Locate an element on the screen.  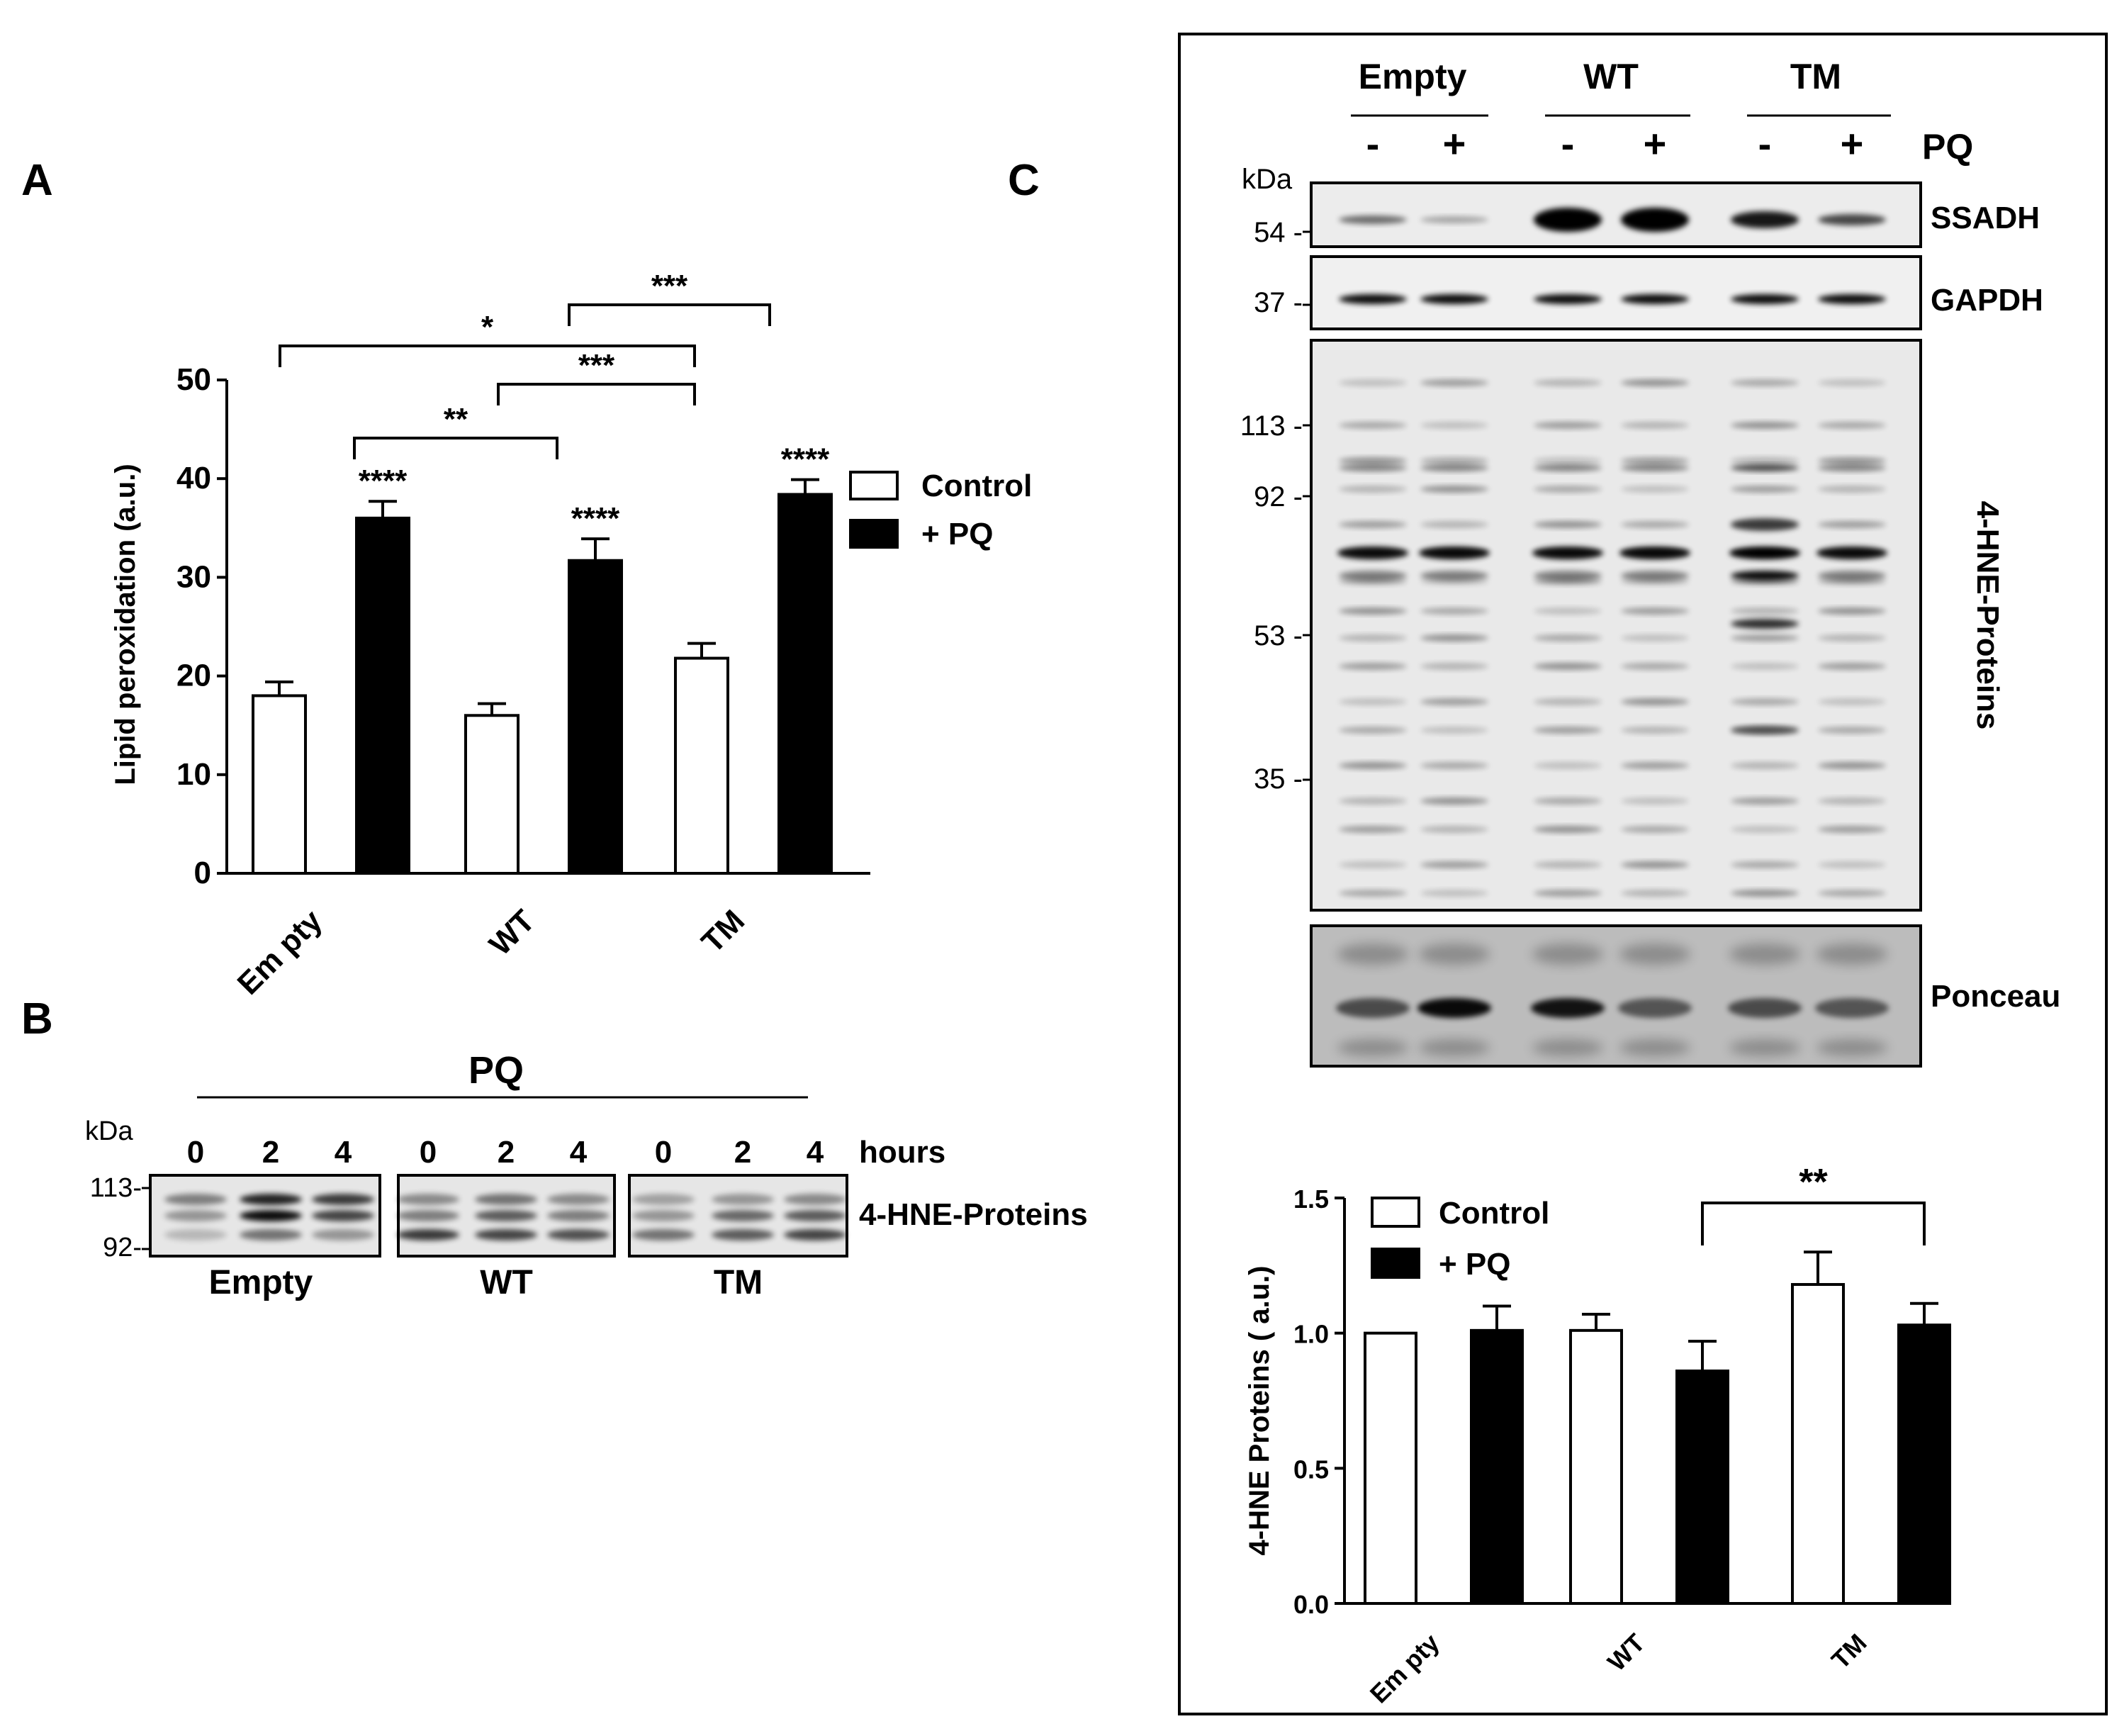
blot-c-ponceau-bg is located at coordinates (1616, 996).